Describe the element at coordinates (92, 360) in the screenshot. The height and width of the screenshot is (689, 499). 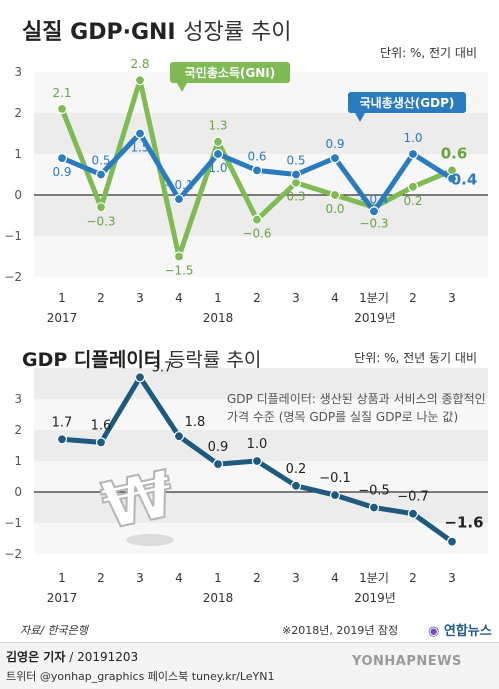
I see `chart2-title-main: GDP 디플레이터` at that location.